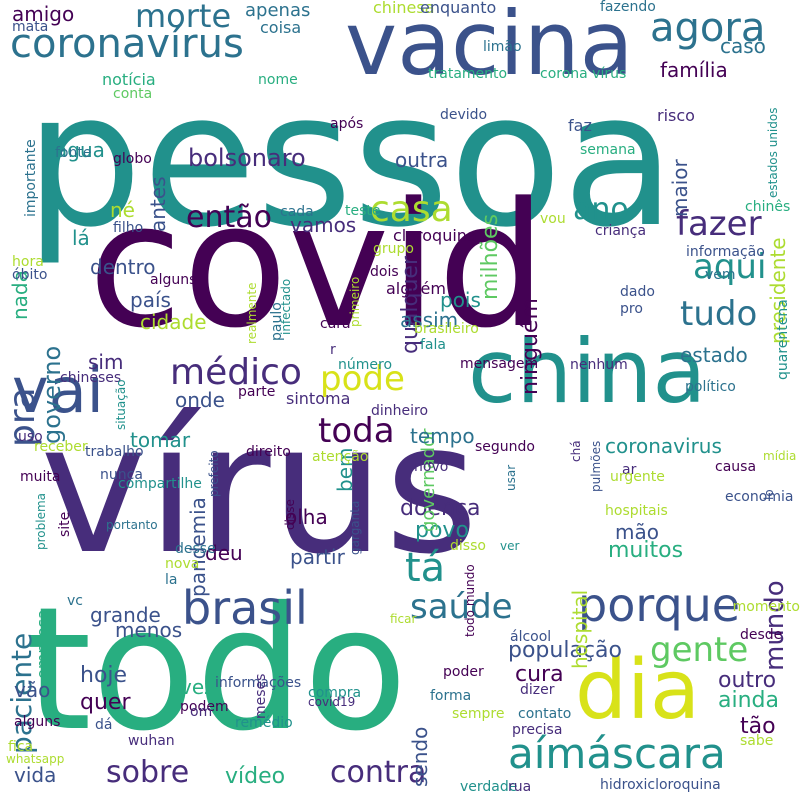 Image resolution: width=800 pixels, height=800 pixels. What do you see at coordinates (75, 601) in the screenshot?
I see `cloud-word: vc` at bounding box center [75, 601].